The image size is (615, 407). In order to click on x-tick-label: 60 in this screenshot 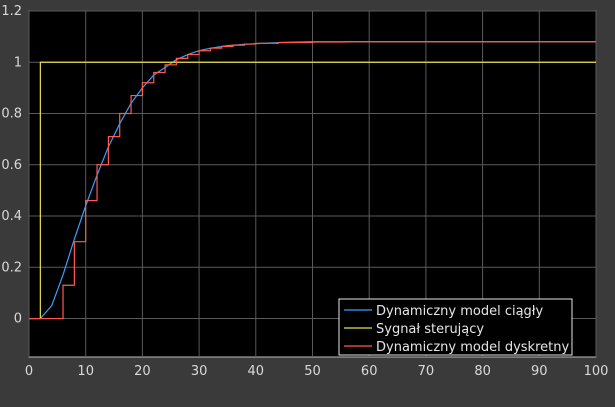, I will do `click(369, 371)`.